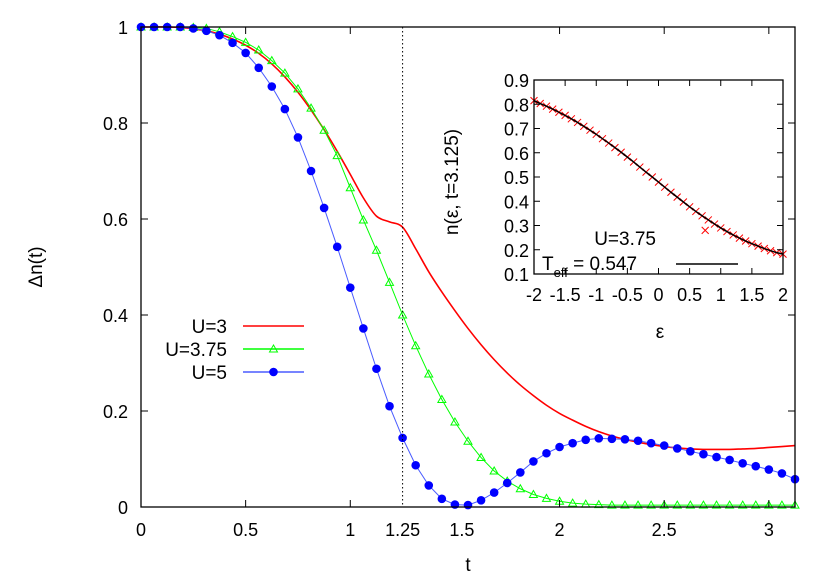 This screenshot has width=830, height=586. I want to click on inset-y-axis-label: n(ε, t=3.125), so click(452, 182).